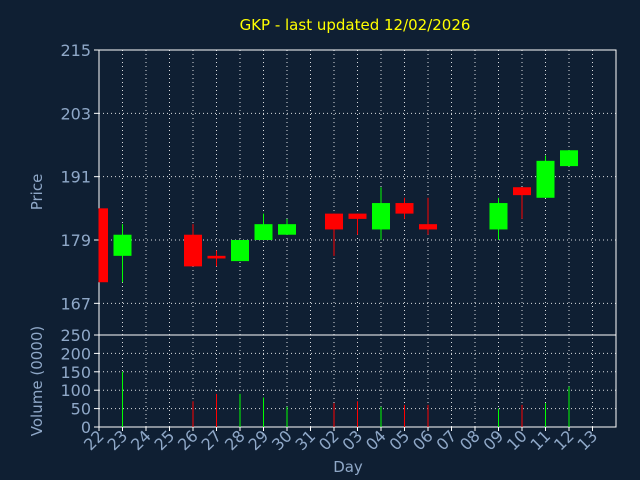 This screenshot has height=480, width=640. What do you see at coordinates (37, 192) in the screenshot?
I see `price-axis-label: Price` at bounding box center [37, 192].